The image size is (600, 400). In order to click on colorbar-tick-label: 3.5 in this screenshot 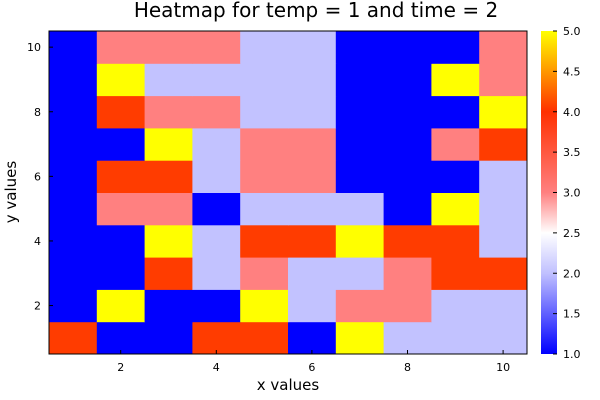, I will do `click(572, 152)`.